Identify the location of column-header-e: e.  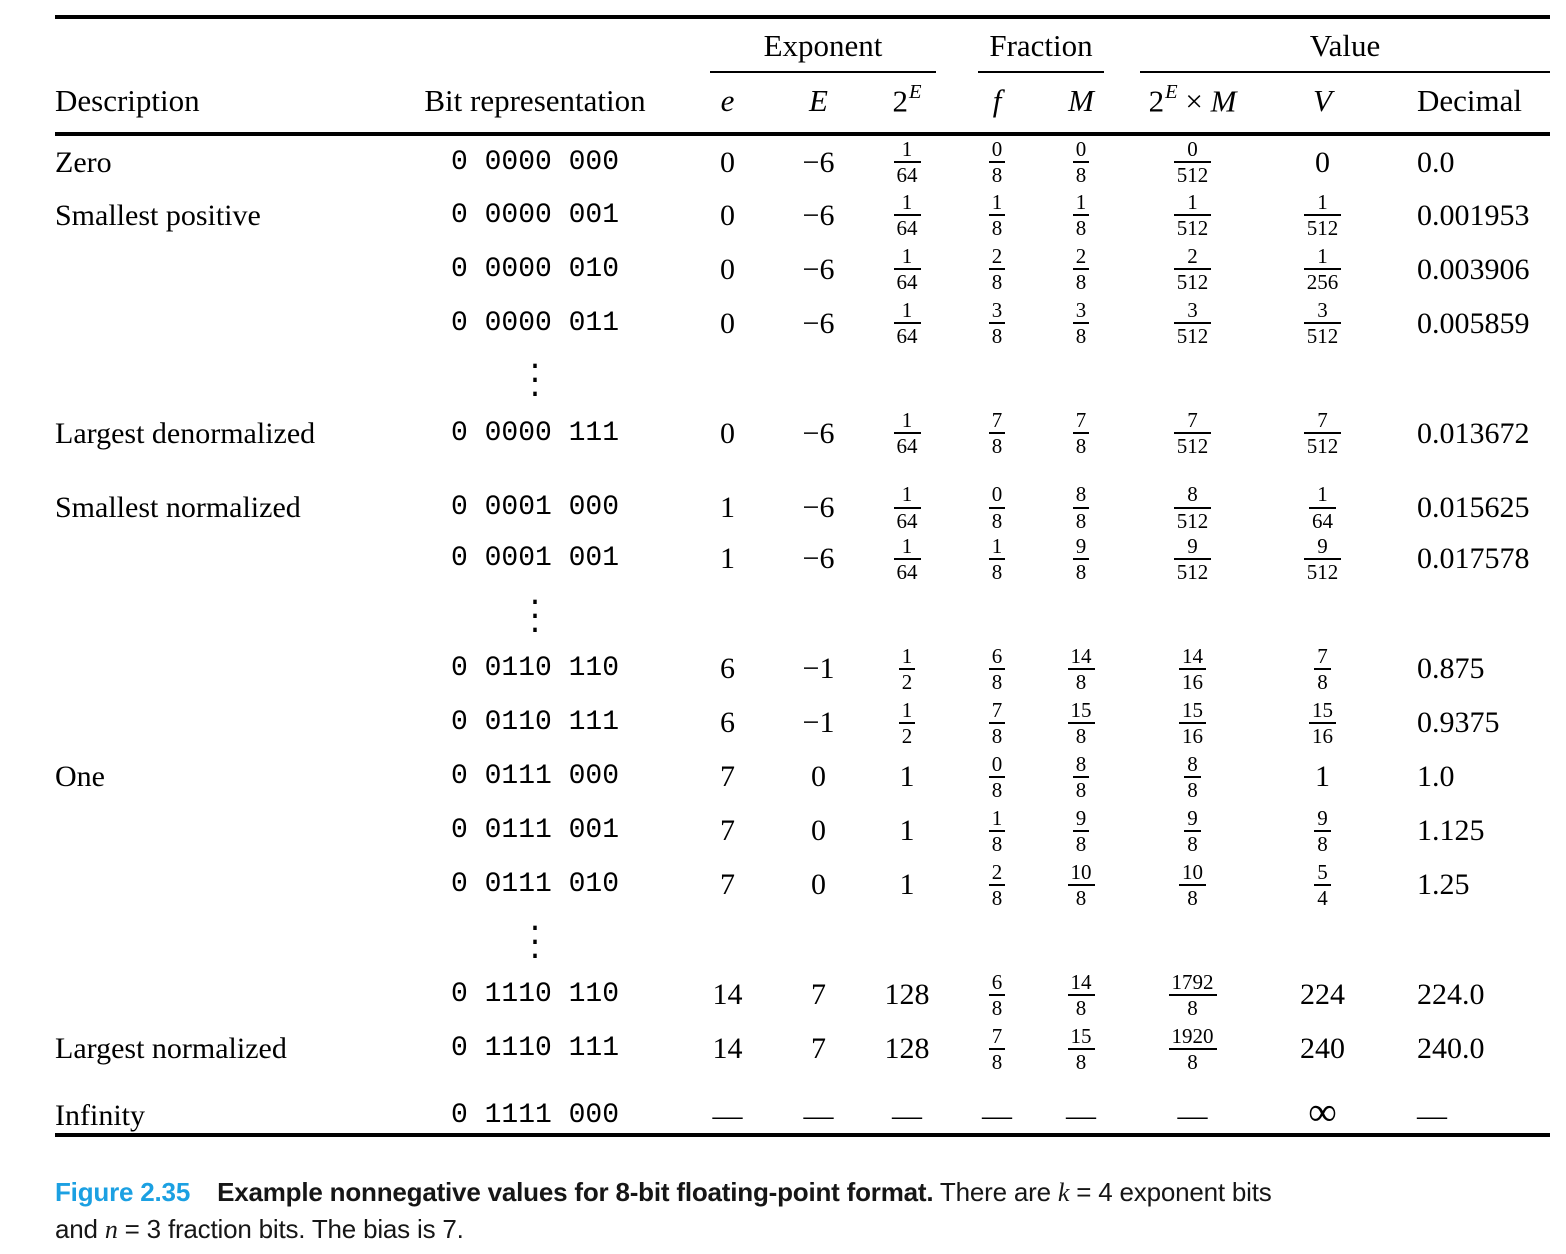
(727, 105).